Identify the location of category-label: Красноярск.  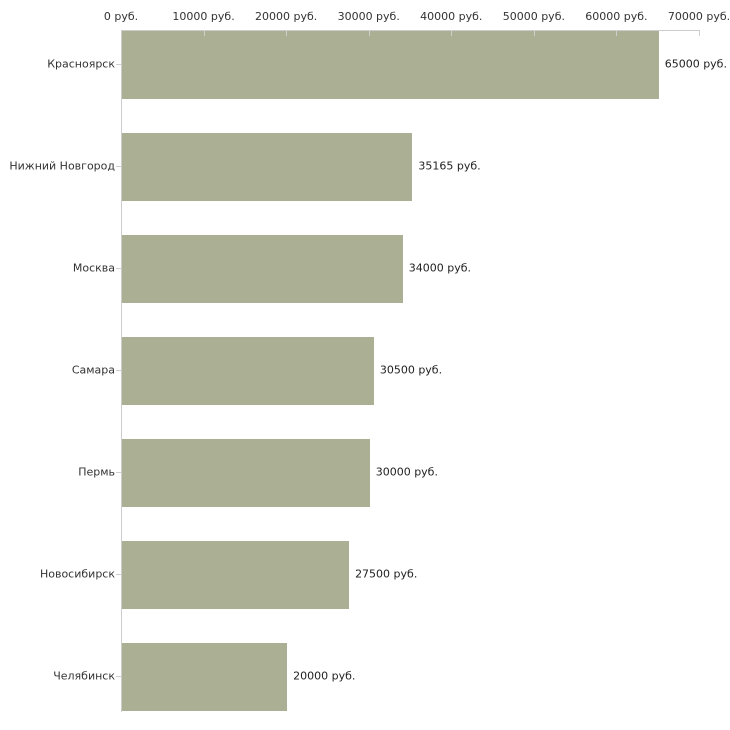
(81, 64).